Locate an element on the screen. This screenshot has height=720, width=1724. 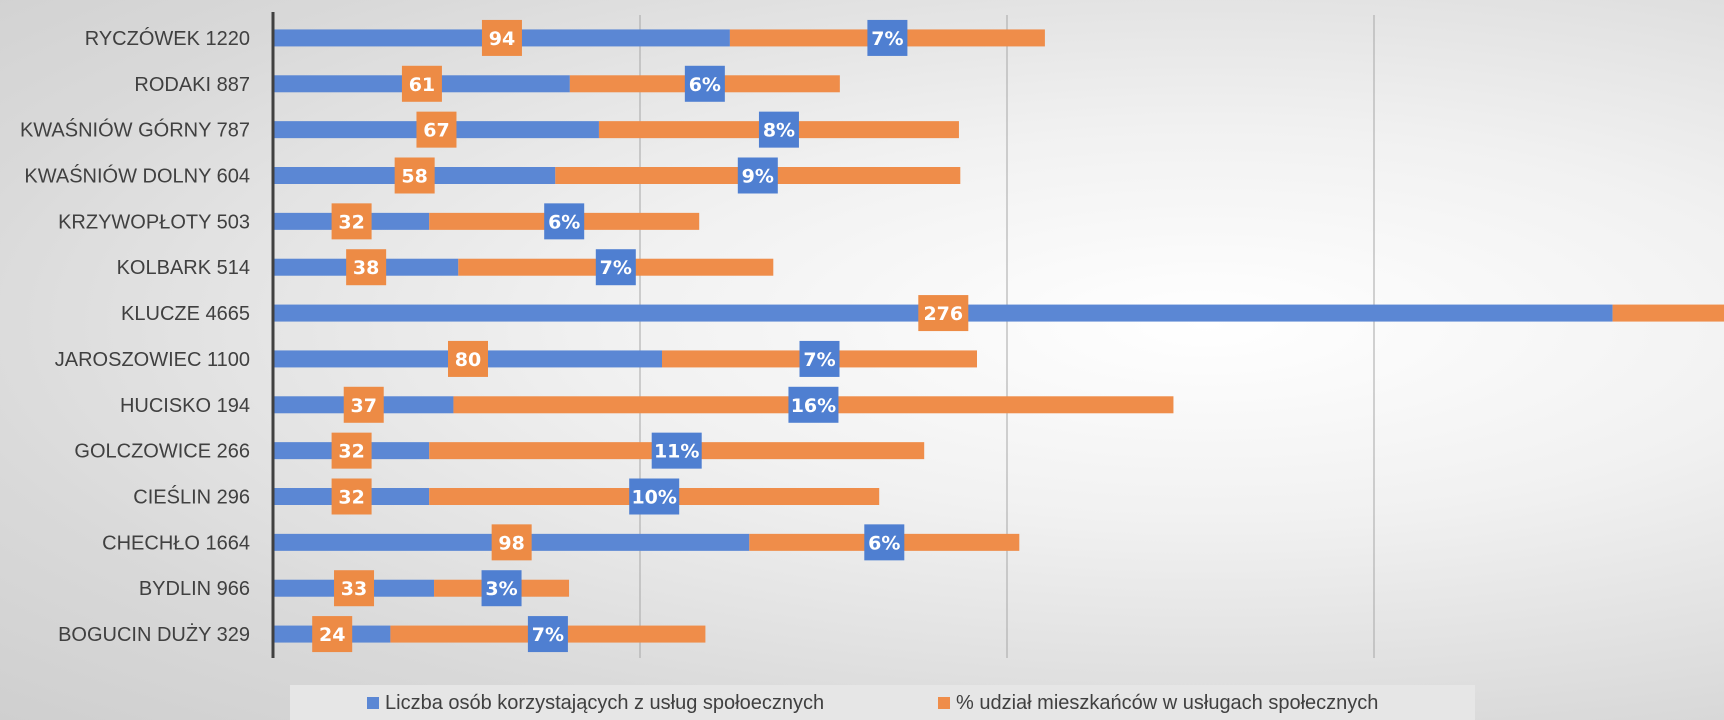
svg-text: 276 is located at coordinates (943, 314).